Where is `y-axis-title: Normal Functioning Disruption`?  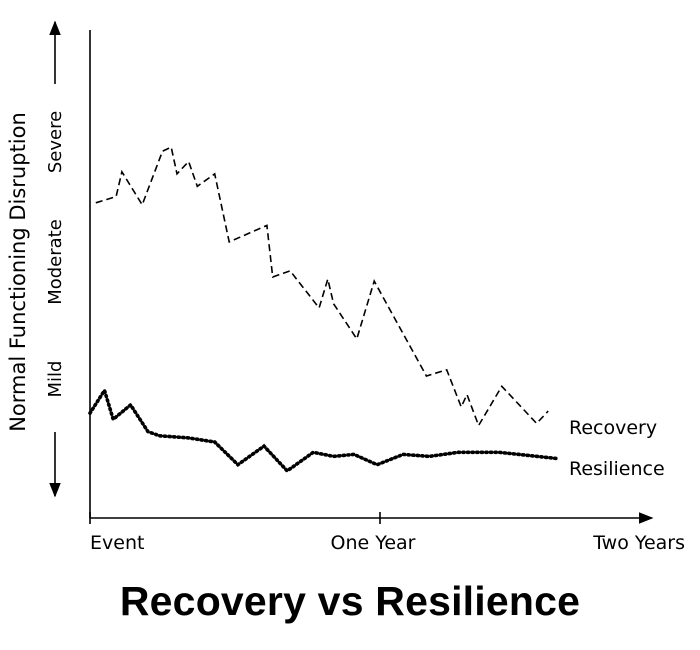 y-axis-title: Normal Functioning Disruption is located at coordinates (18, 272).